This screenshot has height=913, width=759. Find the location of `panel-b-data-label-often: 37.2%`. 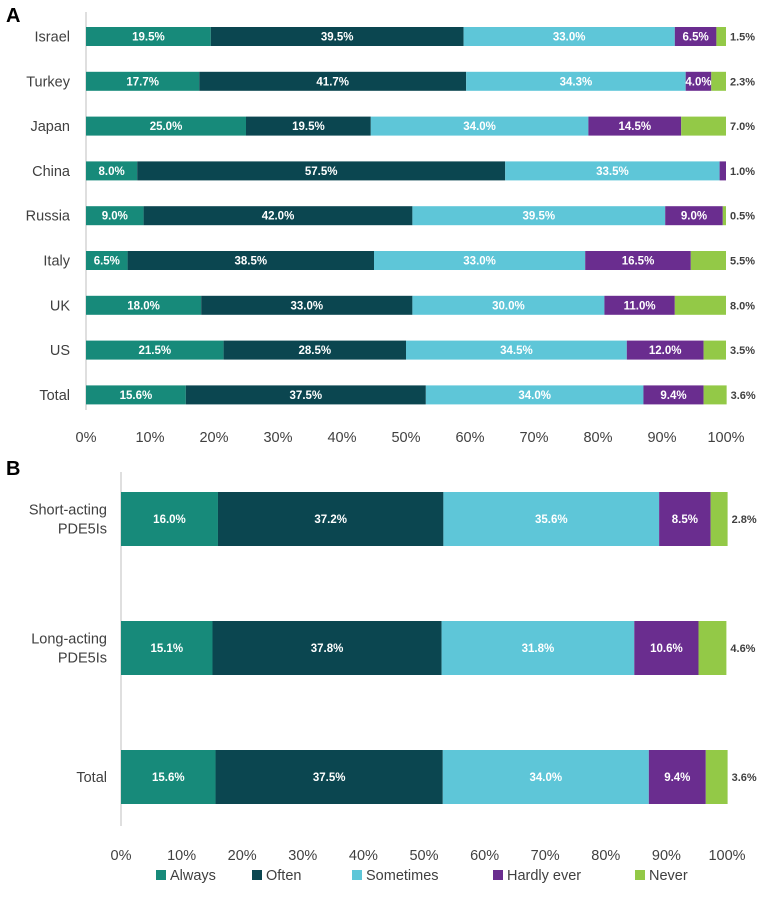

panel-b-data-label-often: 37.2% is located at coordinates (330, 520).